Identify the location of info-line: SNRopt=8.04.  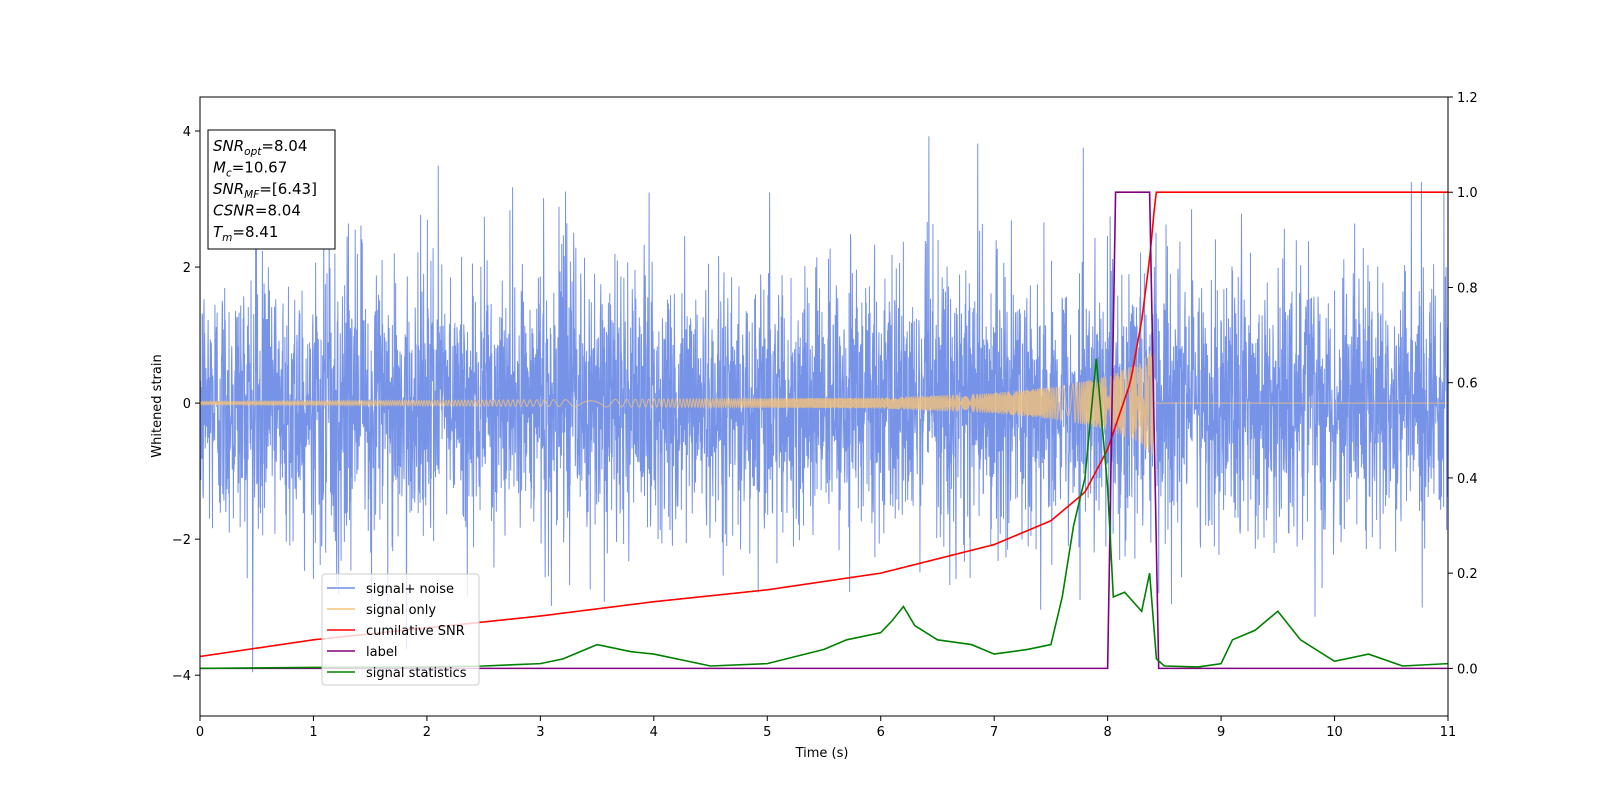
(260, 147).